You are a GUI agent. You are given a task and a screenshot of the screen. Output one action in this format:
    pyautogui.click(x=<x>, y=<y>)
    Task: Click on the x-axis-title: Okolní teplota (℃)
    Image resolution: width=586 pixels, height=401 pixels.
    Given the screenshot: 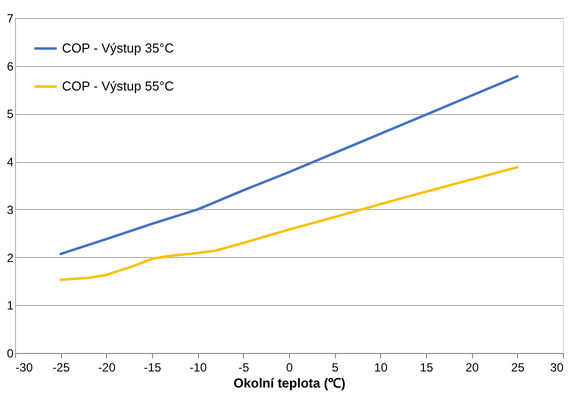 What is the action you would take?
    pyautogui.click(x=290, y=383)
    